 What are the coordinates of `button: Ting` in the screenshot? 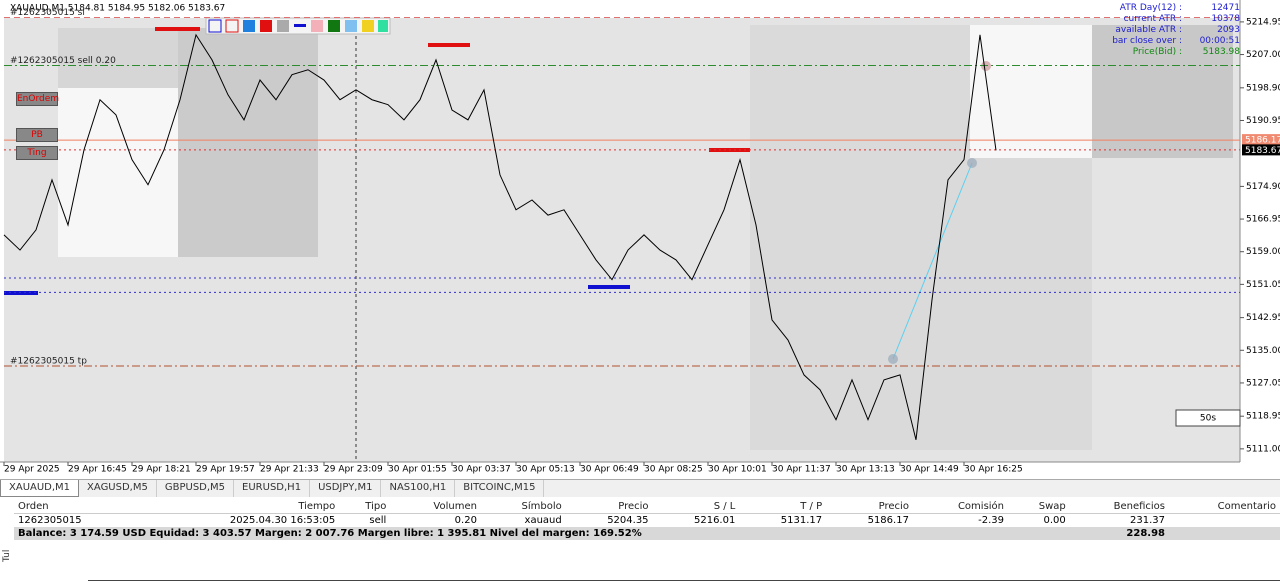 It's located at (37, 153).